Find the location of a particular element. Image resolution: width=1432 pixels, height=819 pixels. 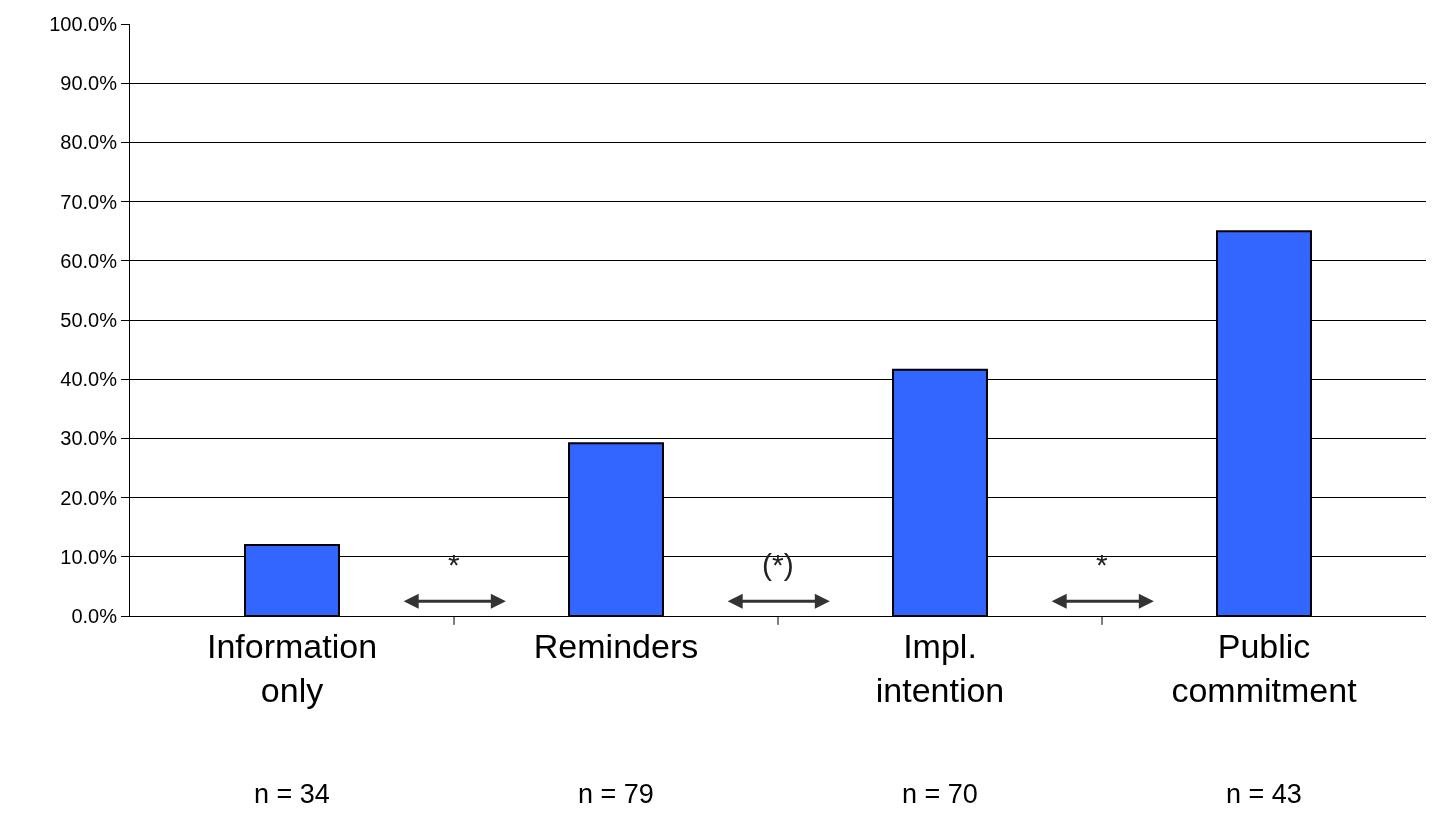

y-tick-label: 10.0% is located at coordinates (89, 556).